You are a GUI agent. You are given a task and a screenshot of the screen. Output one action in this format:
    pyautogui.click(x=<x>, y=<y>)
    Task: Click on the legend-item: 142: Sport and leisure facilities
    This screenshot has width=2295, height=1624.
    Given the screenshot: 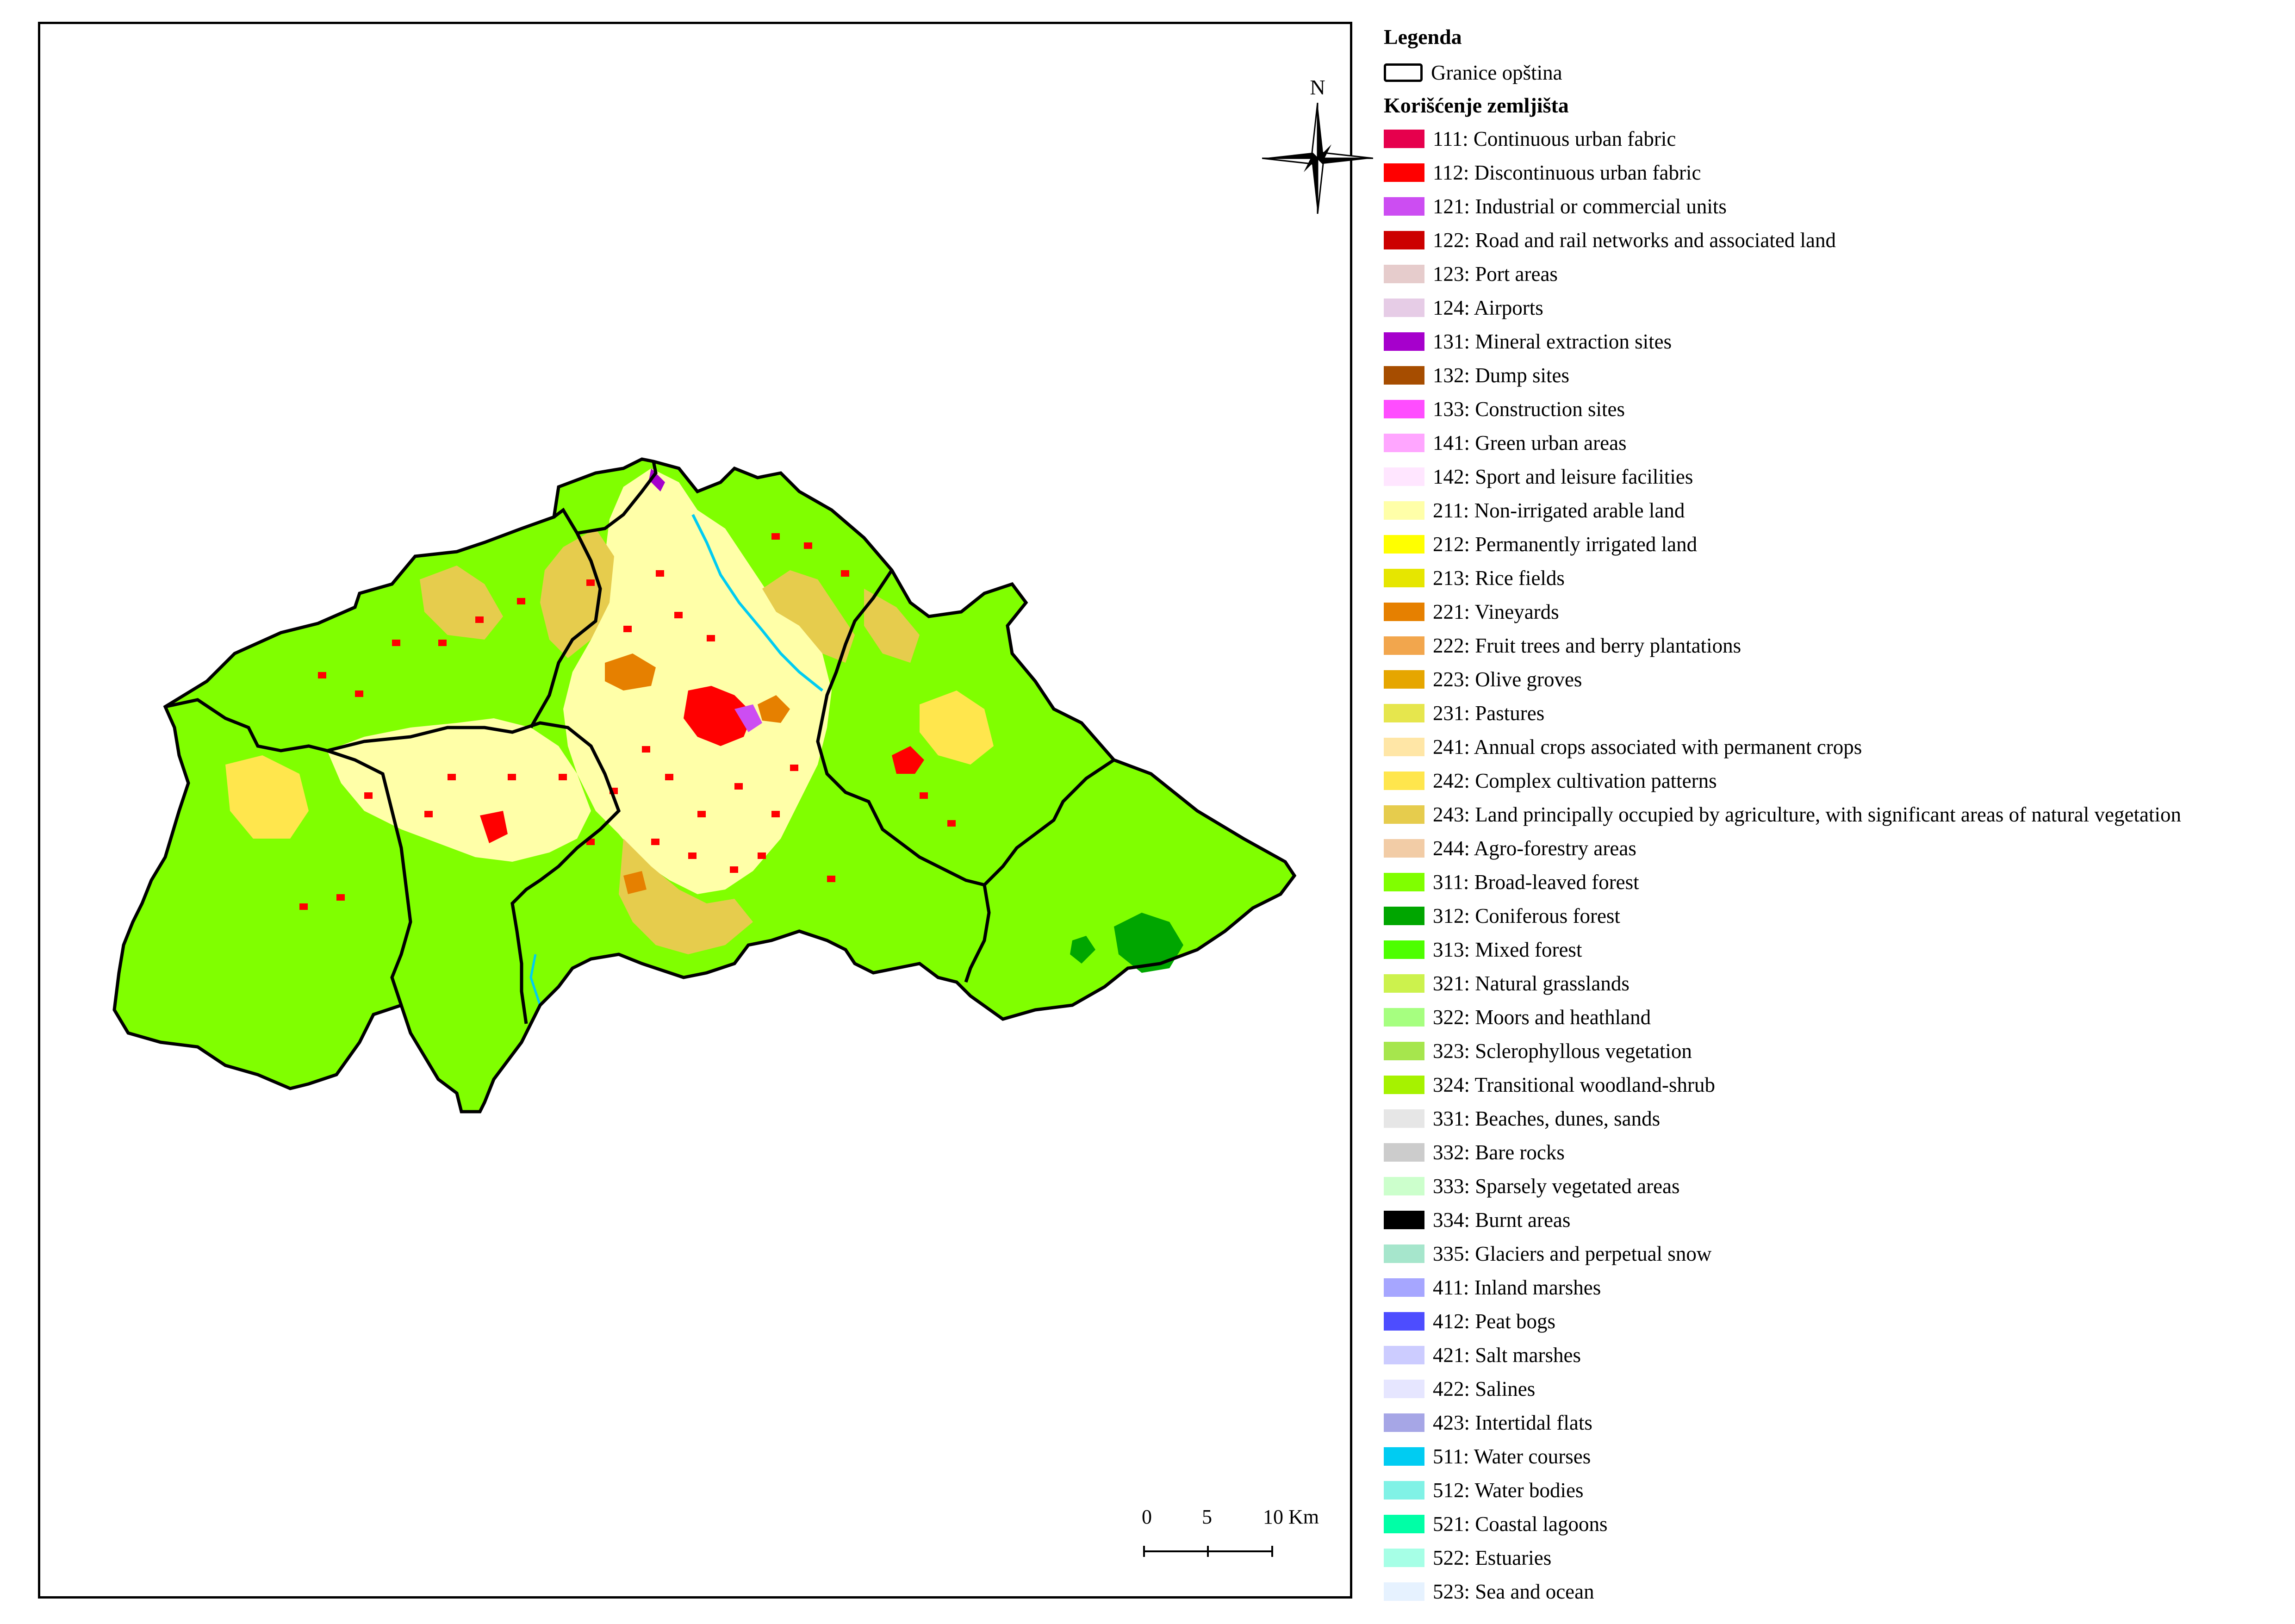 What is the action you would take?
    pyautogui.click(x=1835, y=476)
    